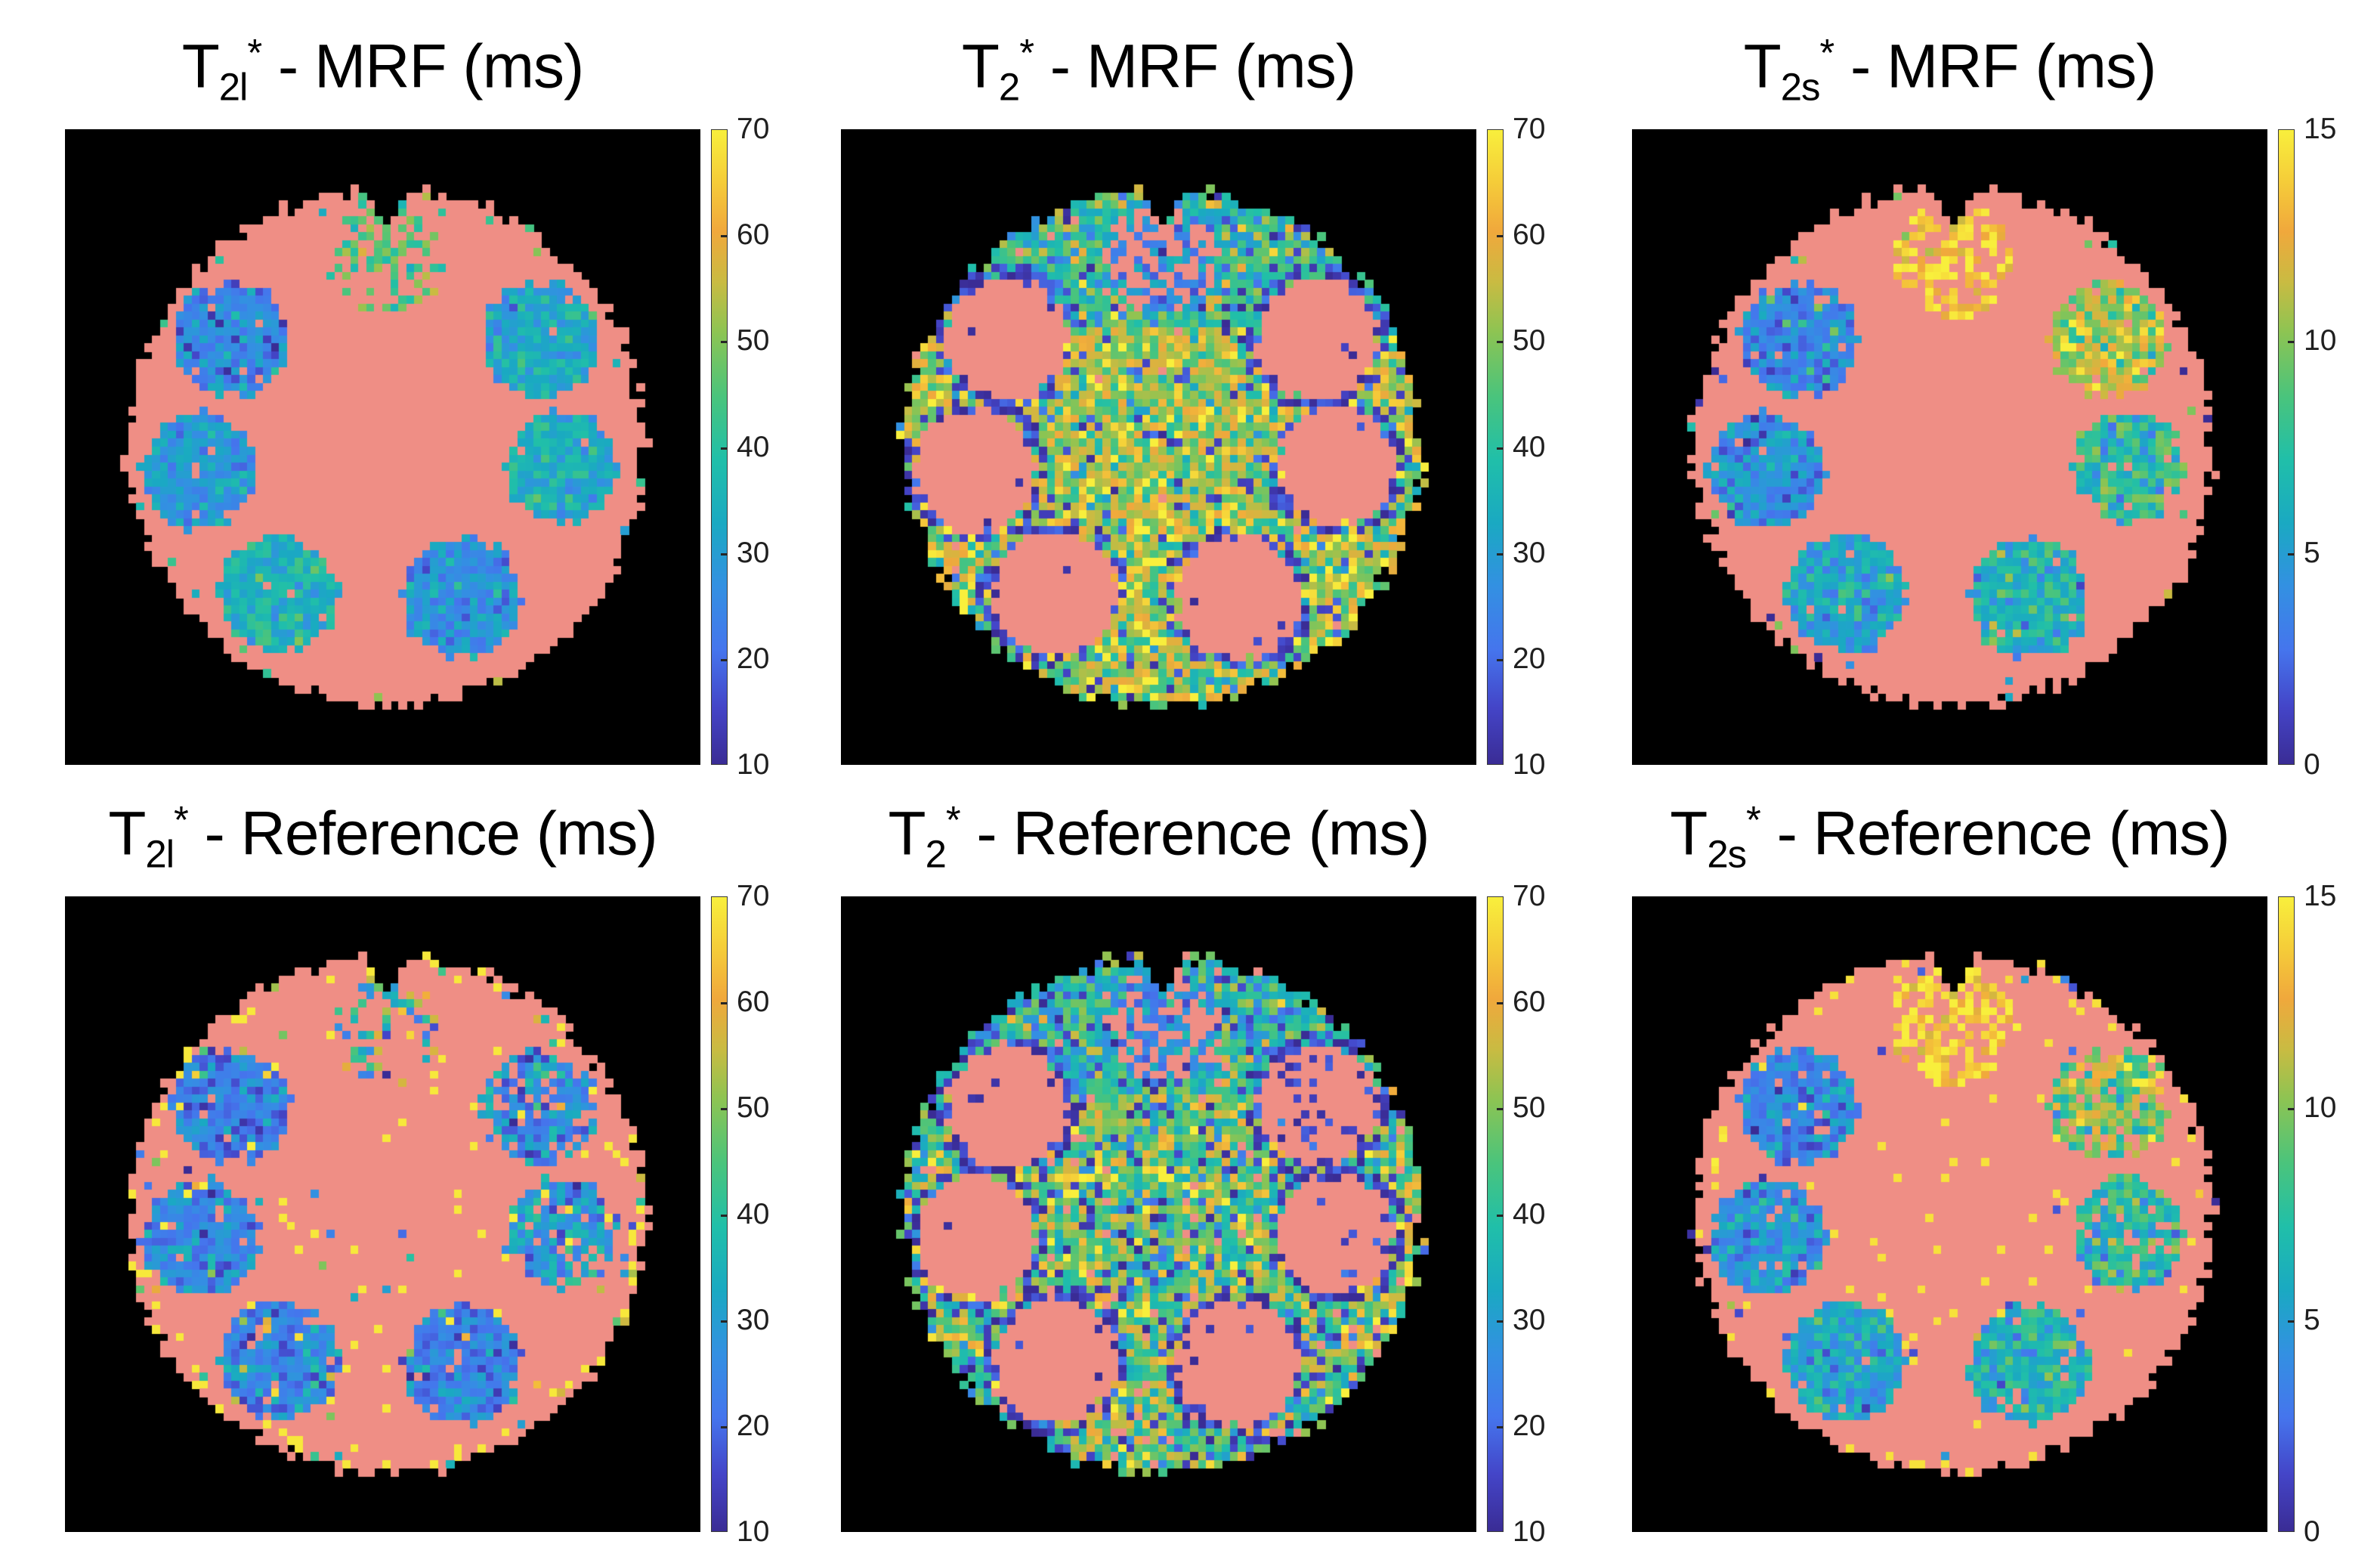  Describe the element at coordinates (1495, 1214) in the screenshot. I see `colorbar-t2-reference` at that location.